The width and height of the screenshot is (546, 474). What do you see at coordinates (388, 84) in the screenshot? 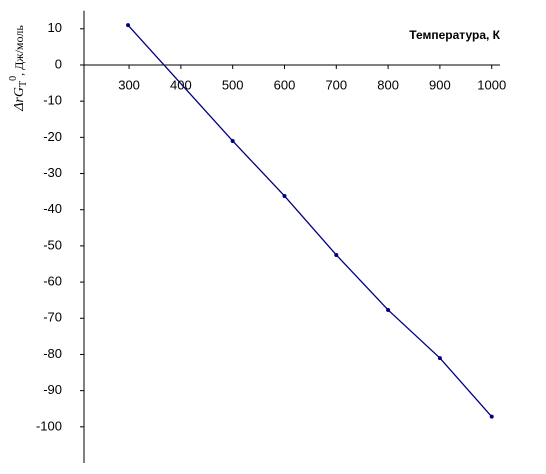
I see `x-tick-label: 800` at bounding box center [388, 84].